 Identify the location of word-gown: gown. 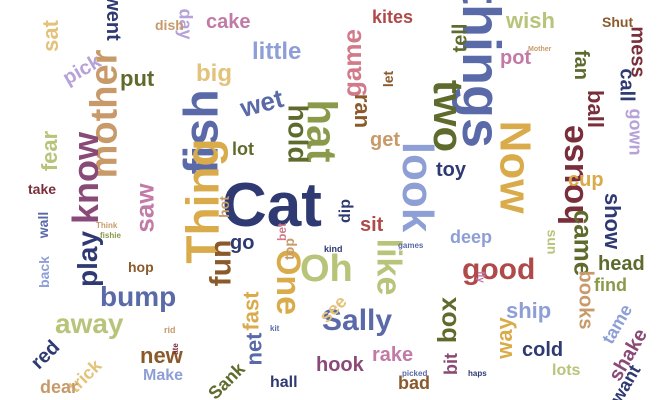
(635, 132).